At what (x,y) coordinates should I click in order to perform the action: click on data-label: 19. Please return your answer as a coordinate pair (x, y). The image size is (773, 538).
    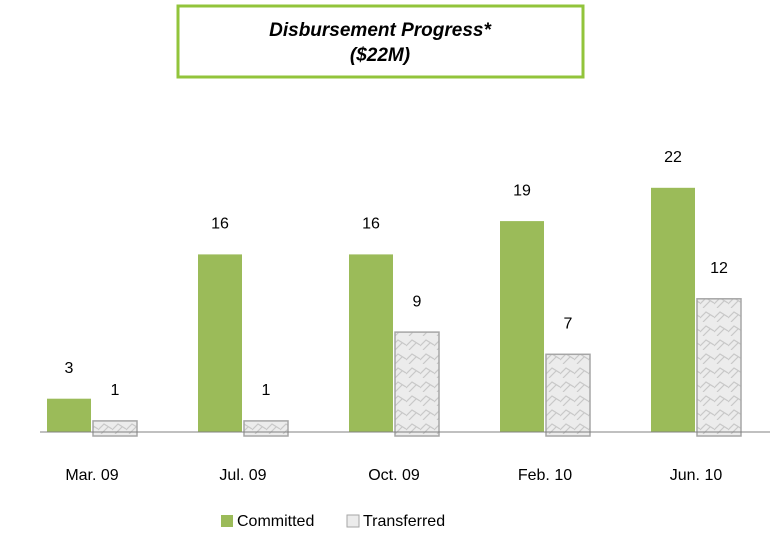
    Looking at the image, I should click on (522, 190).